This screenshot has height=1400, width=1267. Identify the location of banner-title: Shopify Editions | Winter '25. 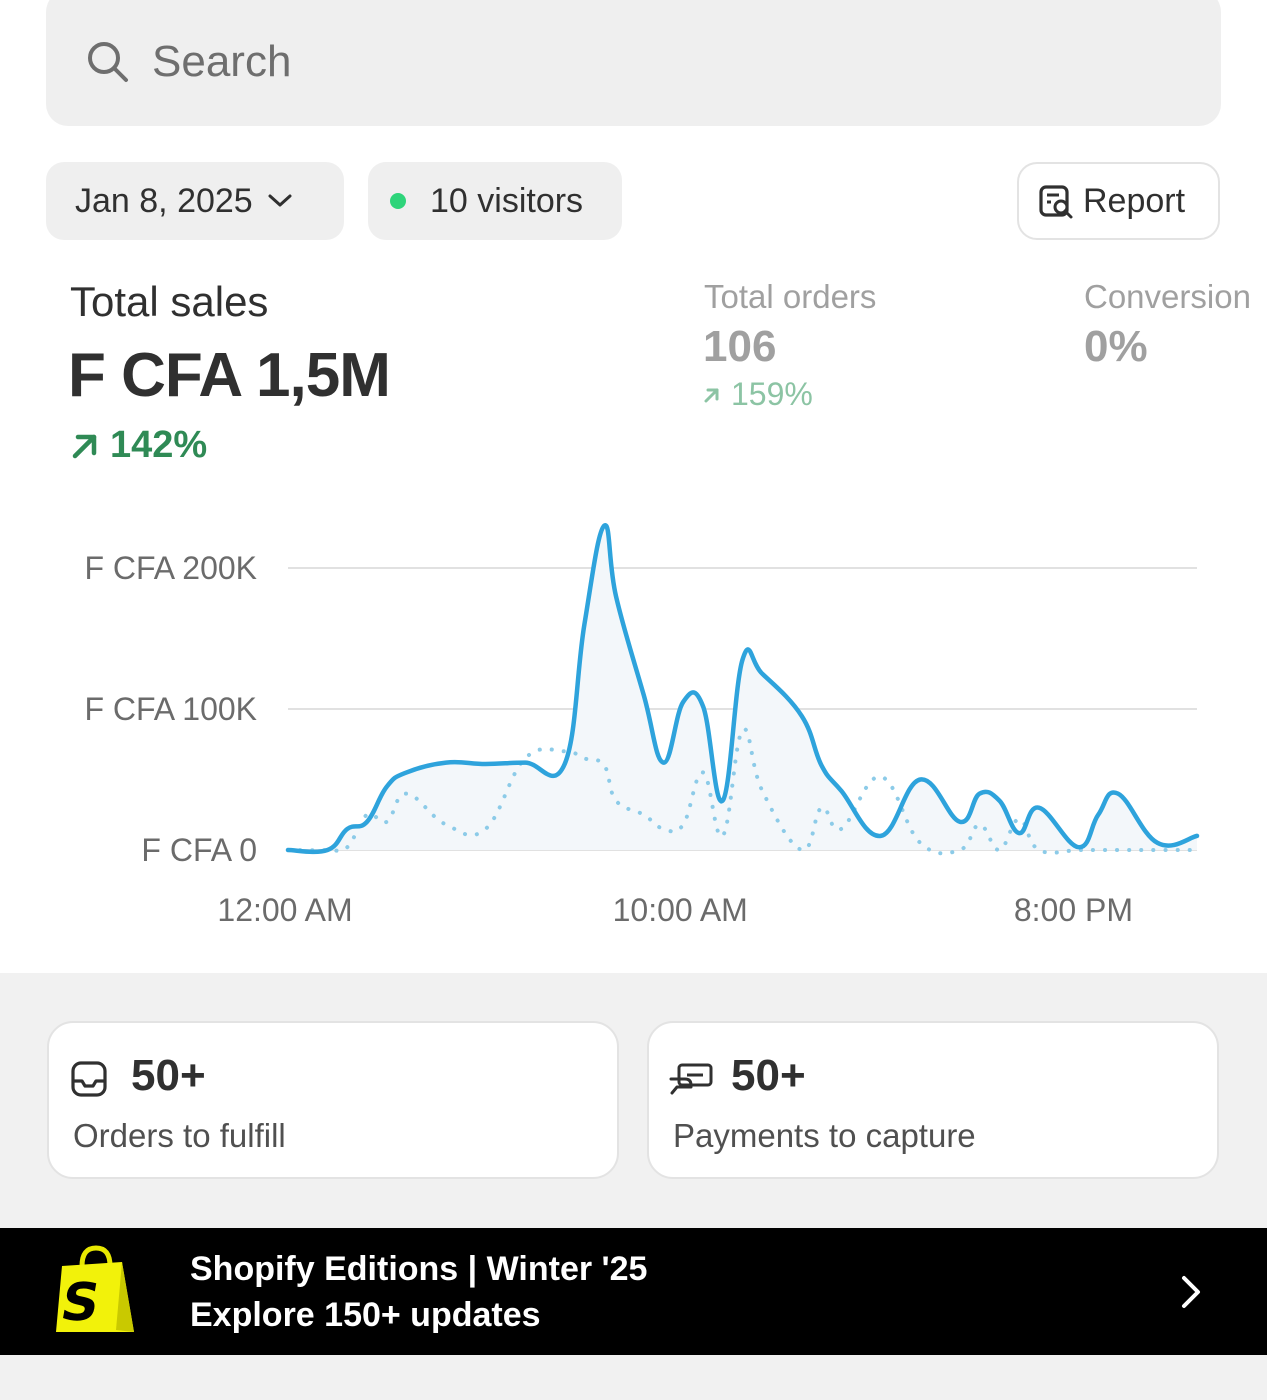
(419, 1269).